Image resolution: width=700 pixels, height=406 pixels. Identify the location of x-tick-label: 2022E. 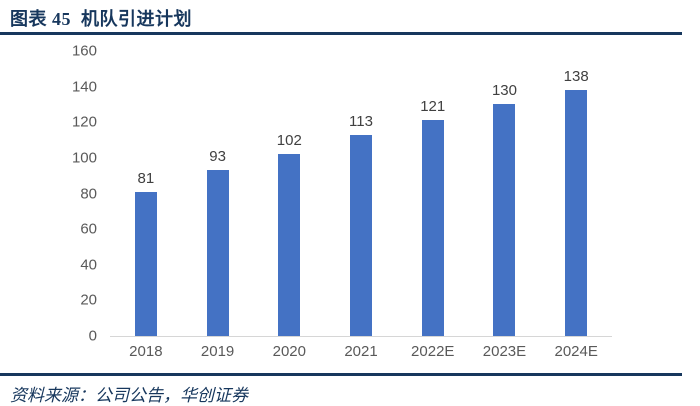
(433, 351).